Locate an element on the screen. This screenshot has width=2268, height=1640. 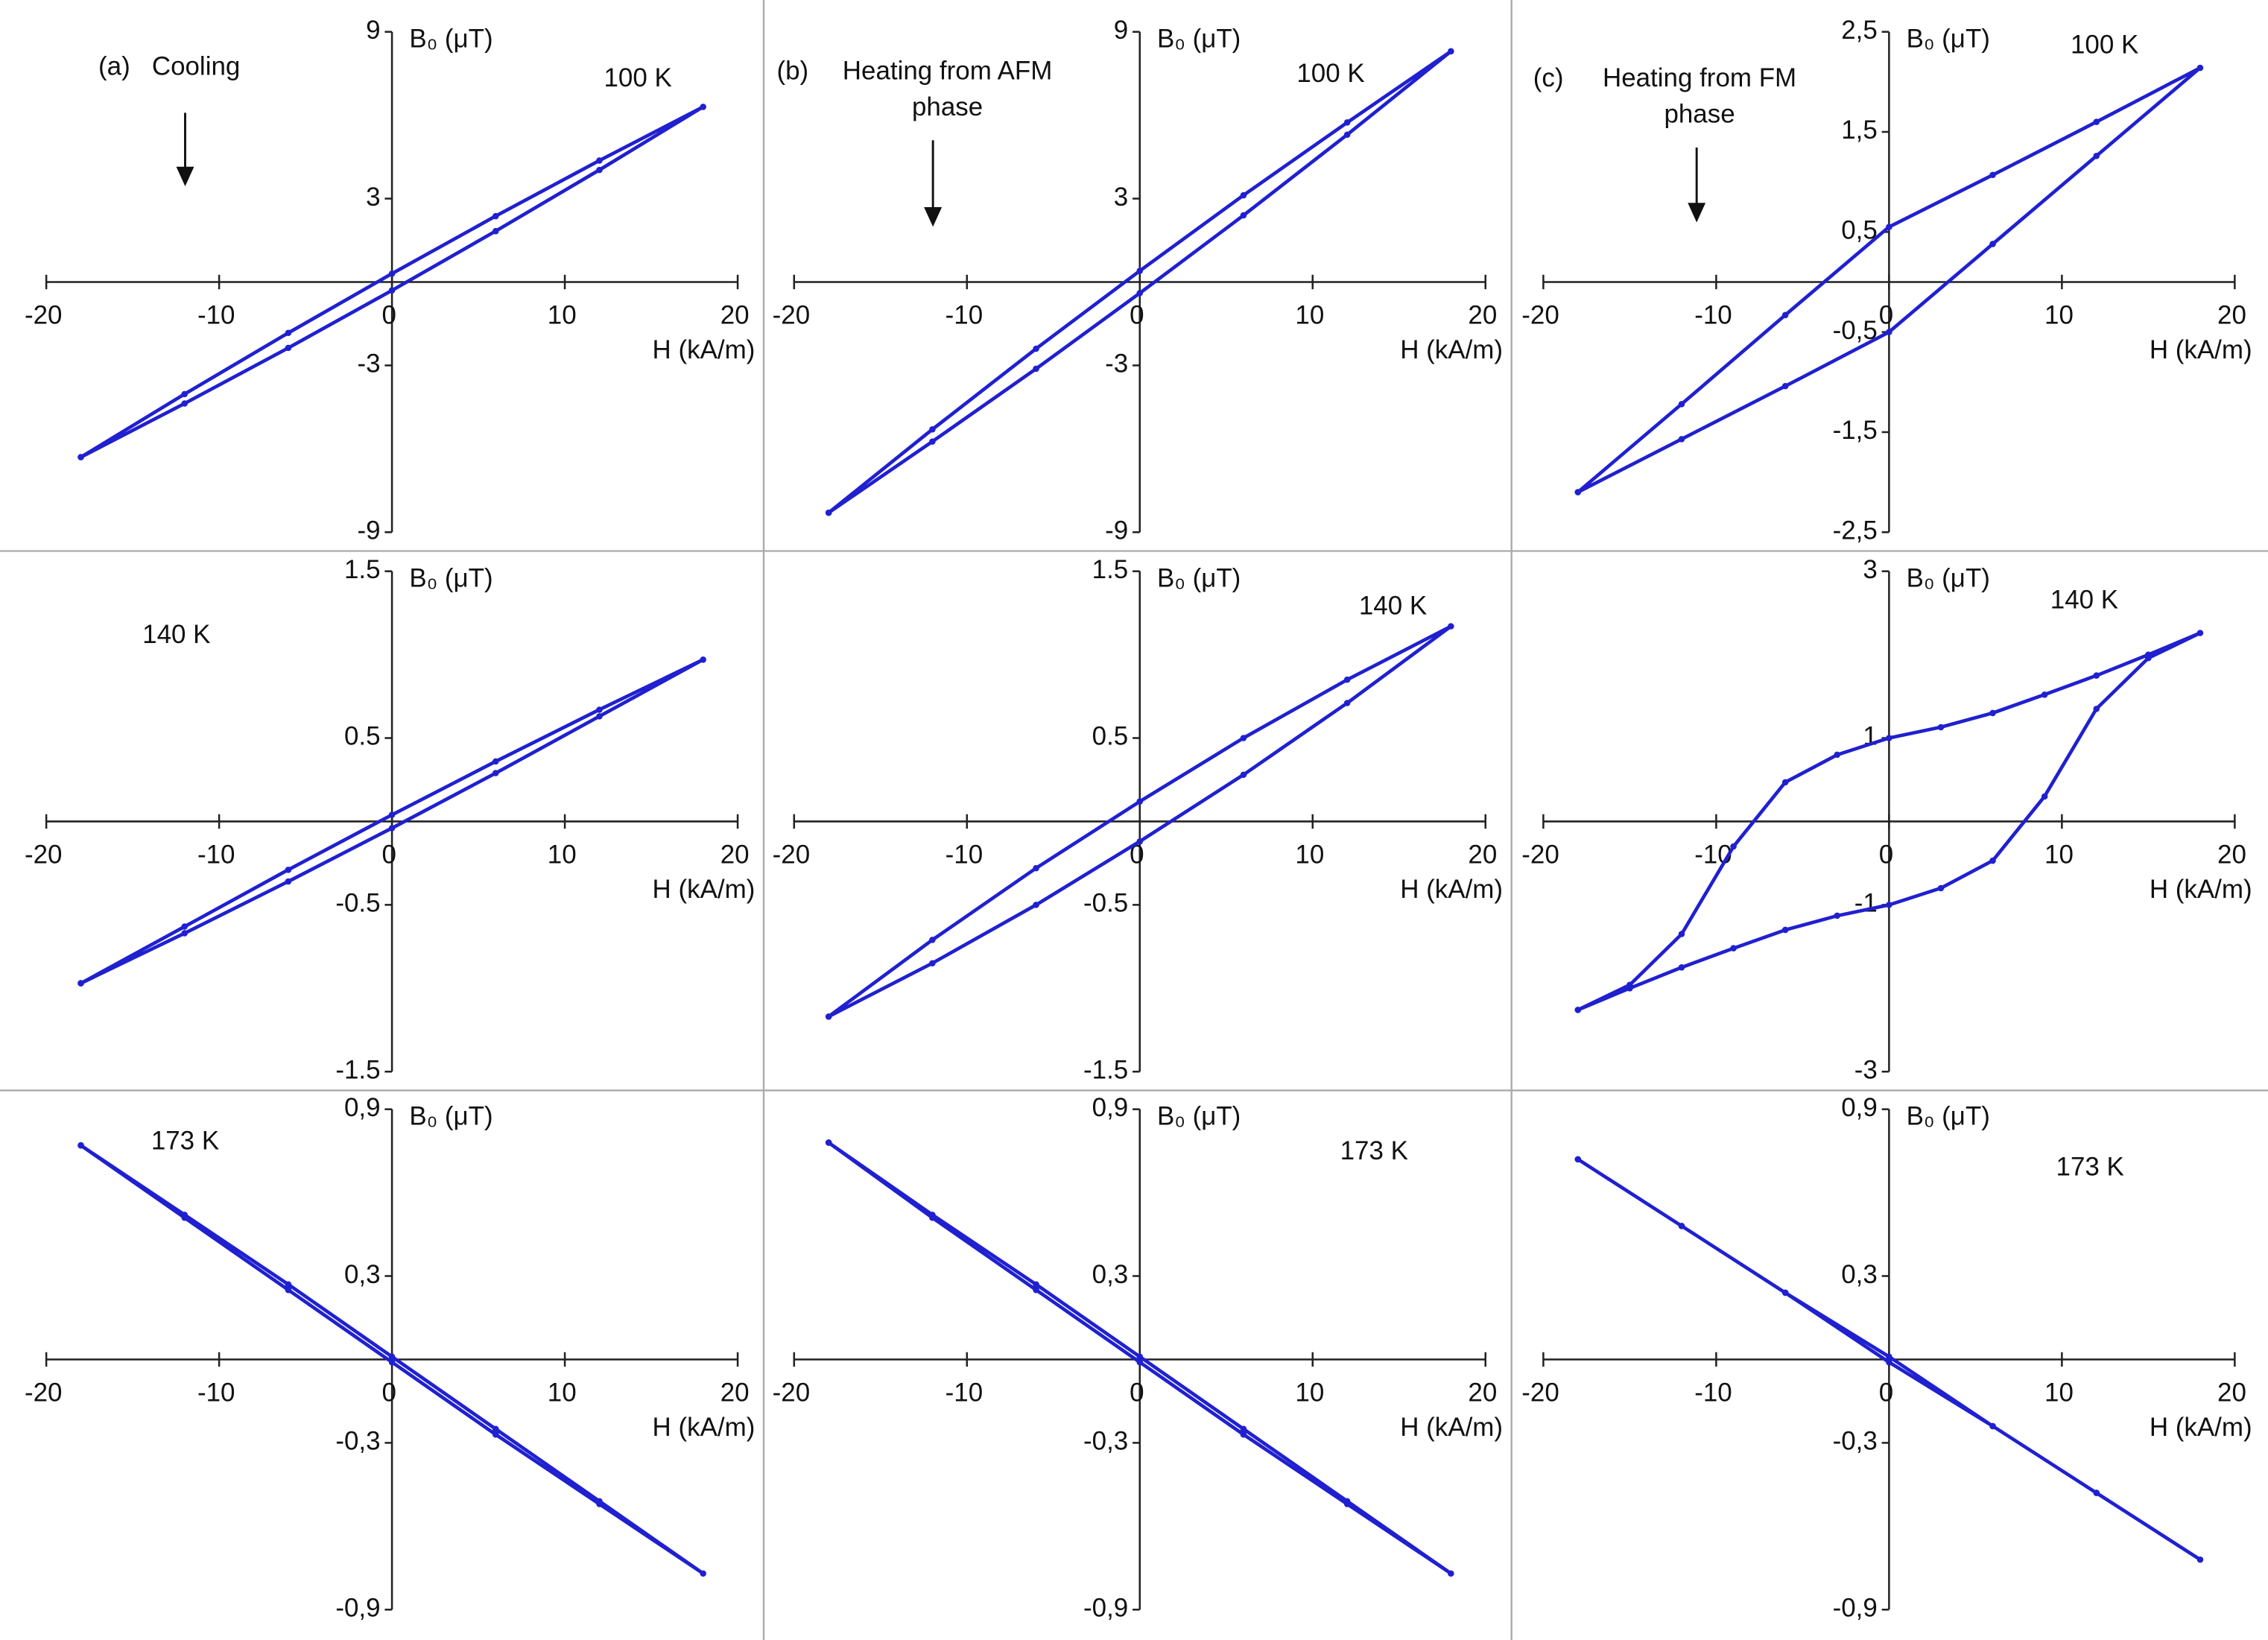
y-tick-label: 9 is located at coordinates (1121, 30).